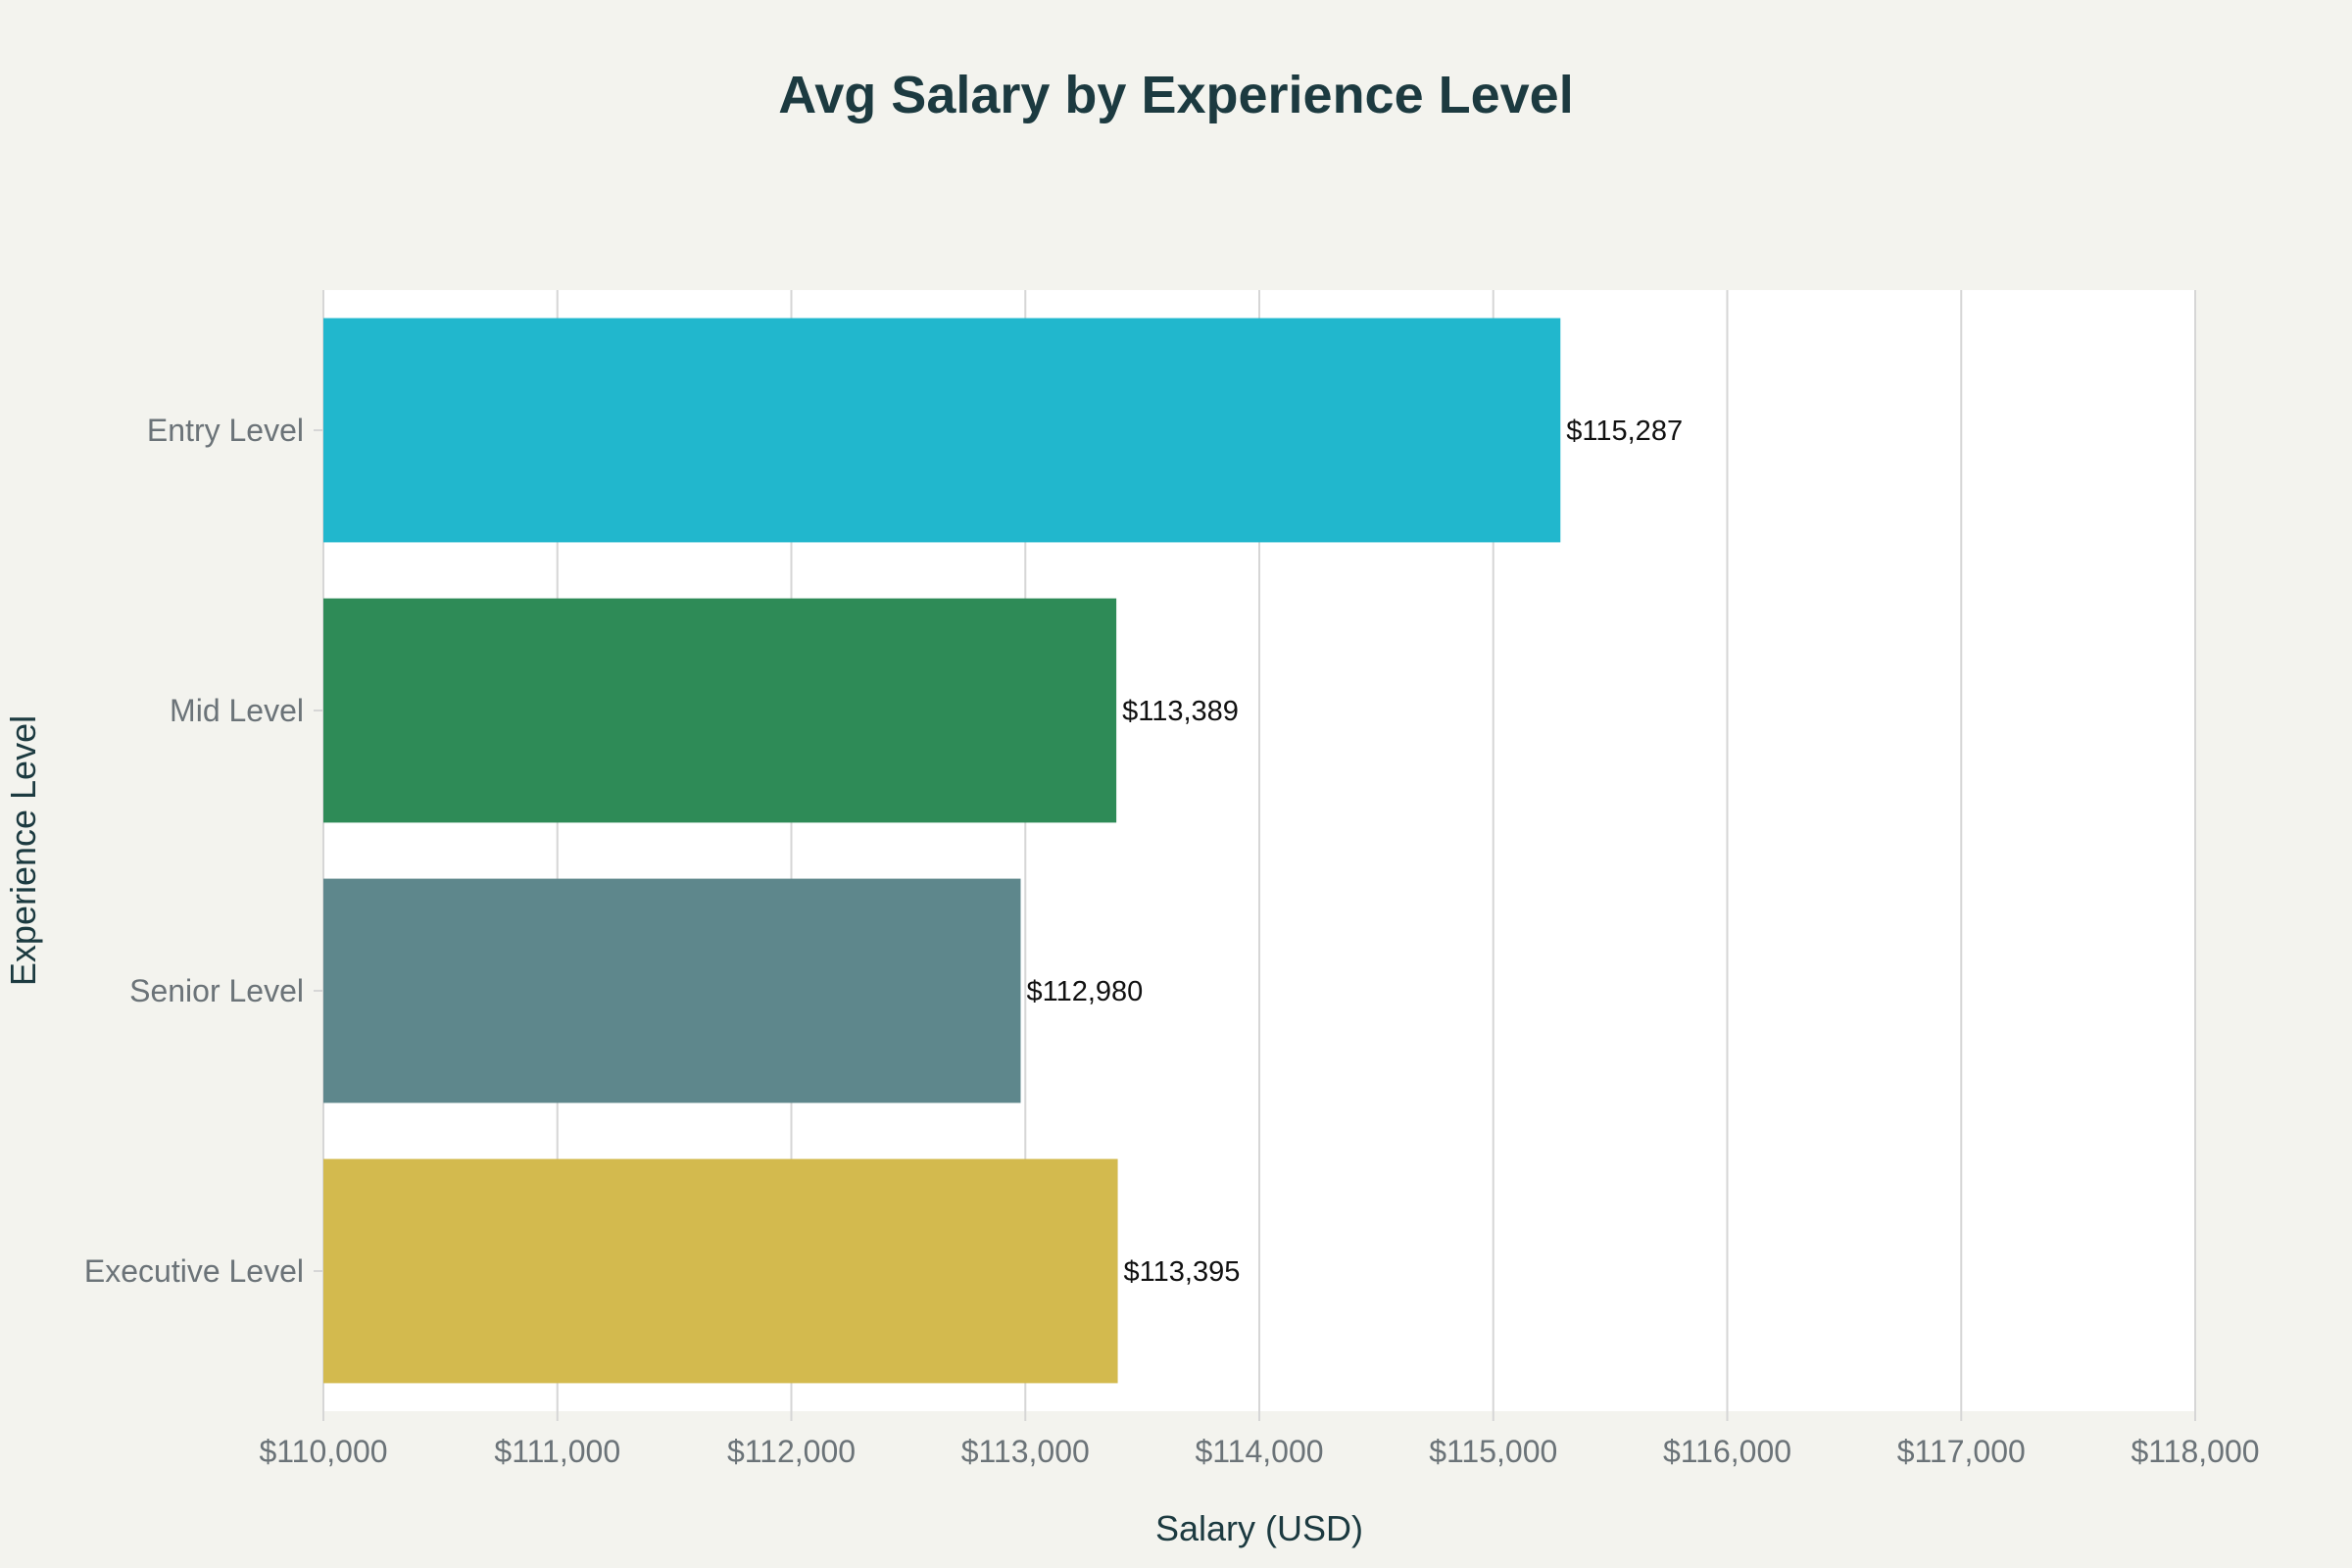  What do you see at coordinates (1025, 1451) in the screenshot?
I see `x-tick-label: $113,000` at bounding box center [1025, 1451].